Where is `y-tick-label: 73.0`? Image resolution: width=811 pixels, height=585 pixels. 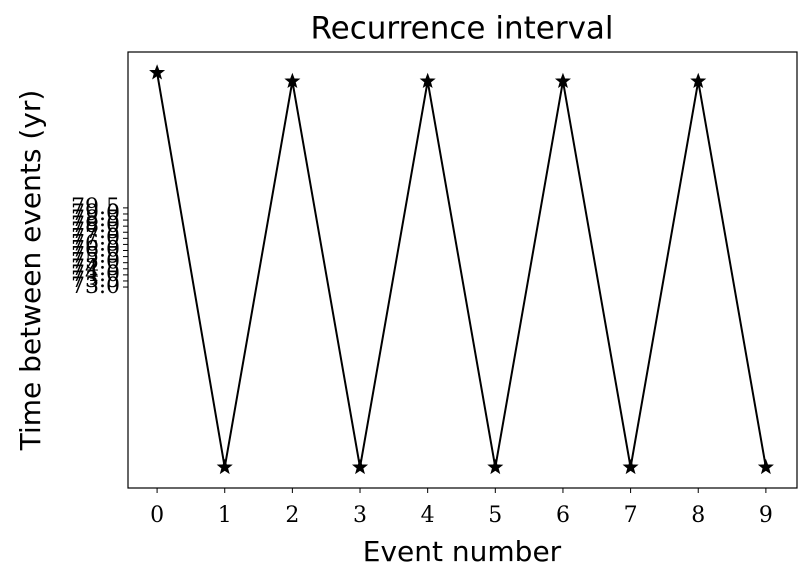
y-tick-label: 73.0 is located at coordinates (95, 286).